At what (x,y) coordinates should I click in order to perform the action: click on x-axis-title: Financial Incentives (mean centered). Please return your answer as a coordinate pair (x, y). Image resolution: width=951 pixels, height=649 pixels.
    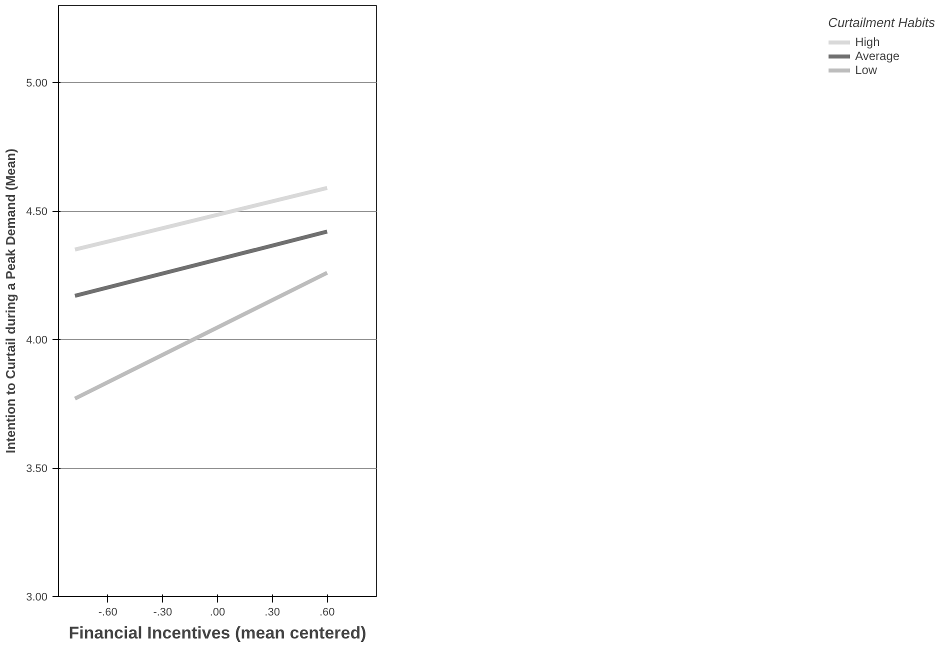
    Looking at the image, I should click on (217, 633).